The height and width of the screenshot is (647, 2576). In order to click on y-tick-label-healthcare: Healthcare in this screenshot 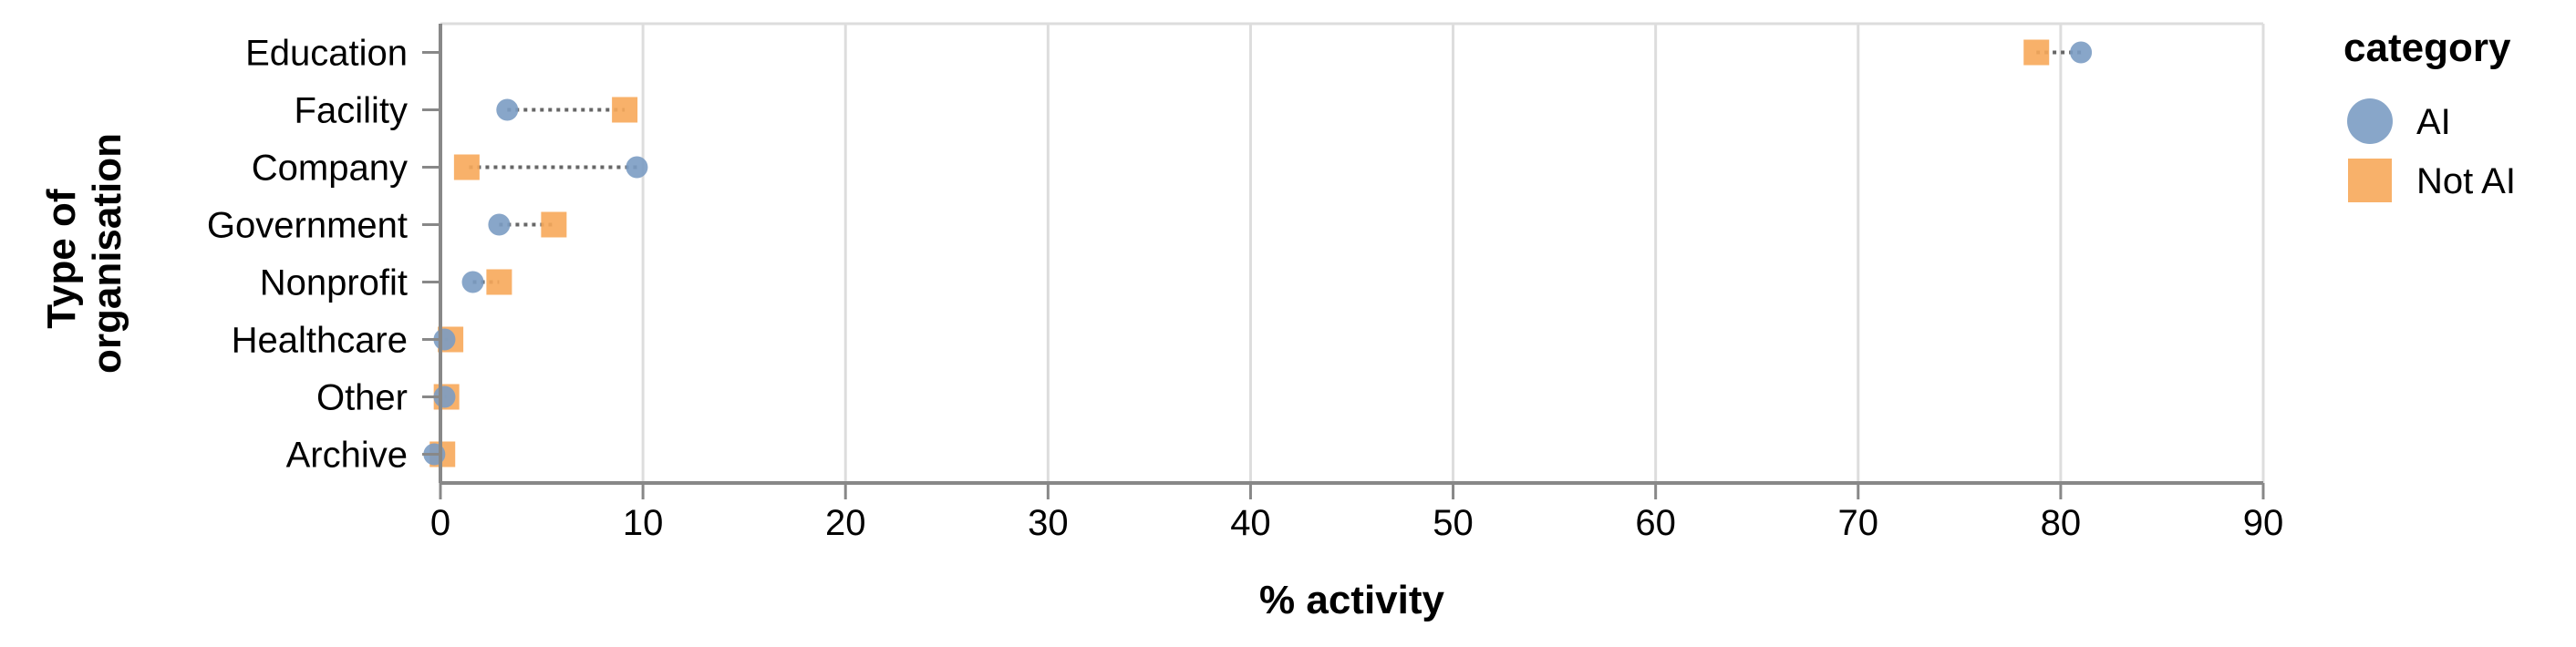, I will do `click(320, 341)`.